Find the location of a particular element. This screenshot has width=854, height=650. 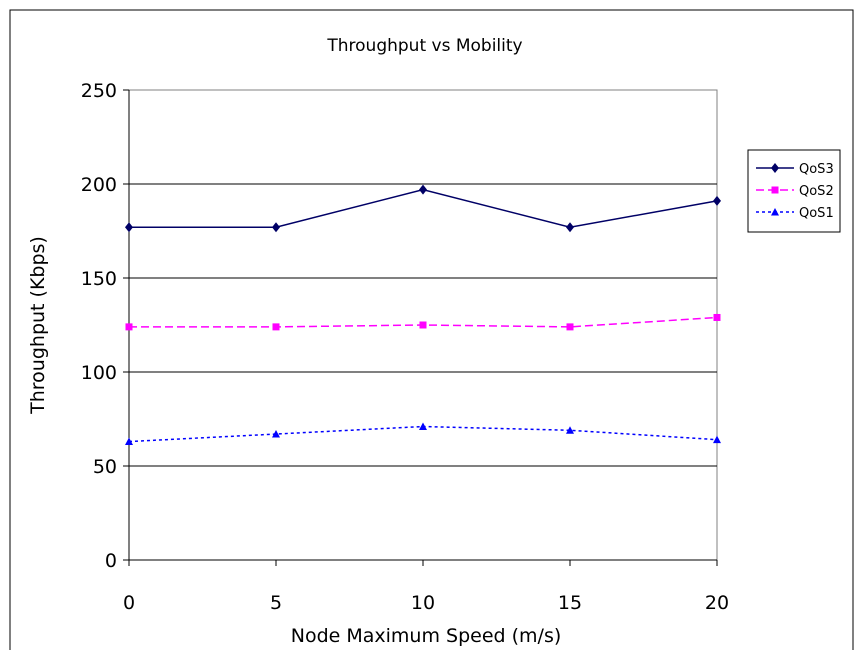

legend-item-qos2: QoS2 is located at coordinates (795, 191).